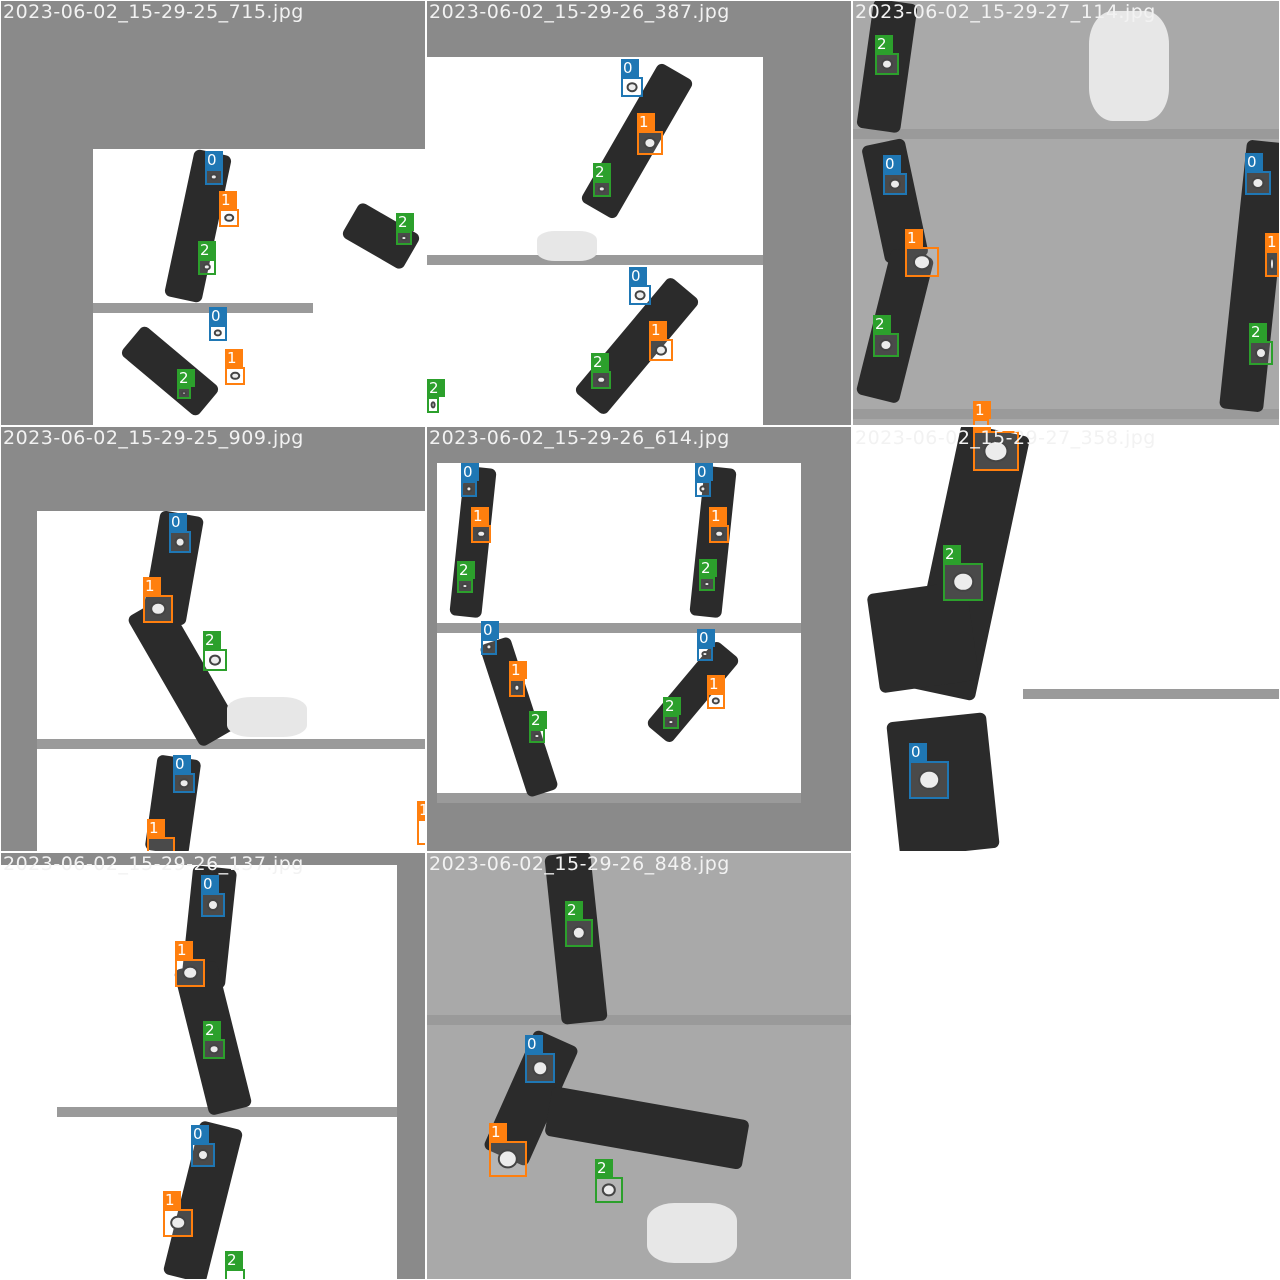  I want to click on tile-filename: 2023-06-02_15-29-25_715.jpg, so click(153, 12).